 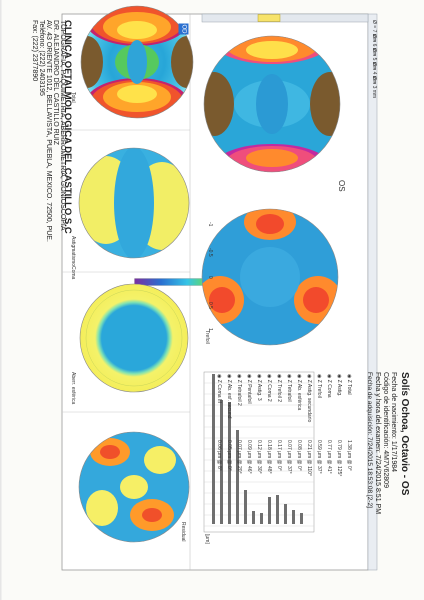 I want to click on zernike-value: 0.08 µm @ 0°, so click(x=299, y=455).